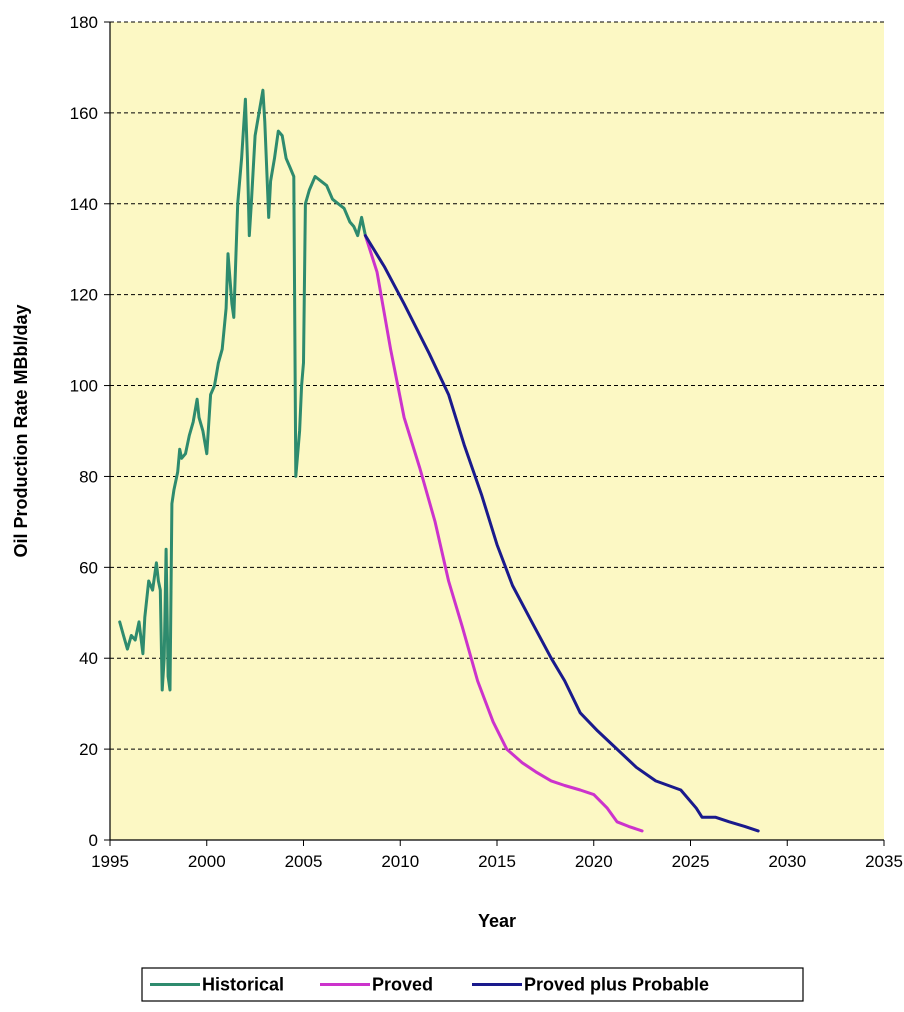 This screenshot has width=904, height=1012. Describe the element at coordinates (110, 861) in the screenshot. I see `x-tick-label: 1995` at that location.